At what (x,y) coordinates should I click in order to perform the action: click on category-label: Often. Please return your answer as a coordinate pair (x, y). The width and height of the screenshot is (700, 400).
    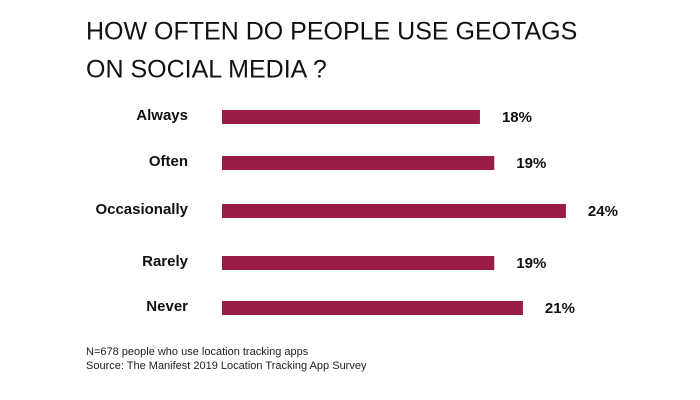
    Looking at the image, I should click on (168, 161).